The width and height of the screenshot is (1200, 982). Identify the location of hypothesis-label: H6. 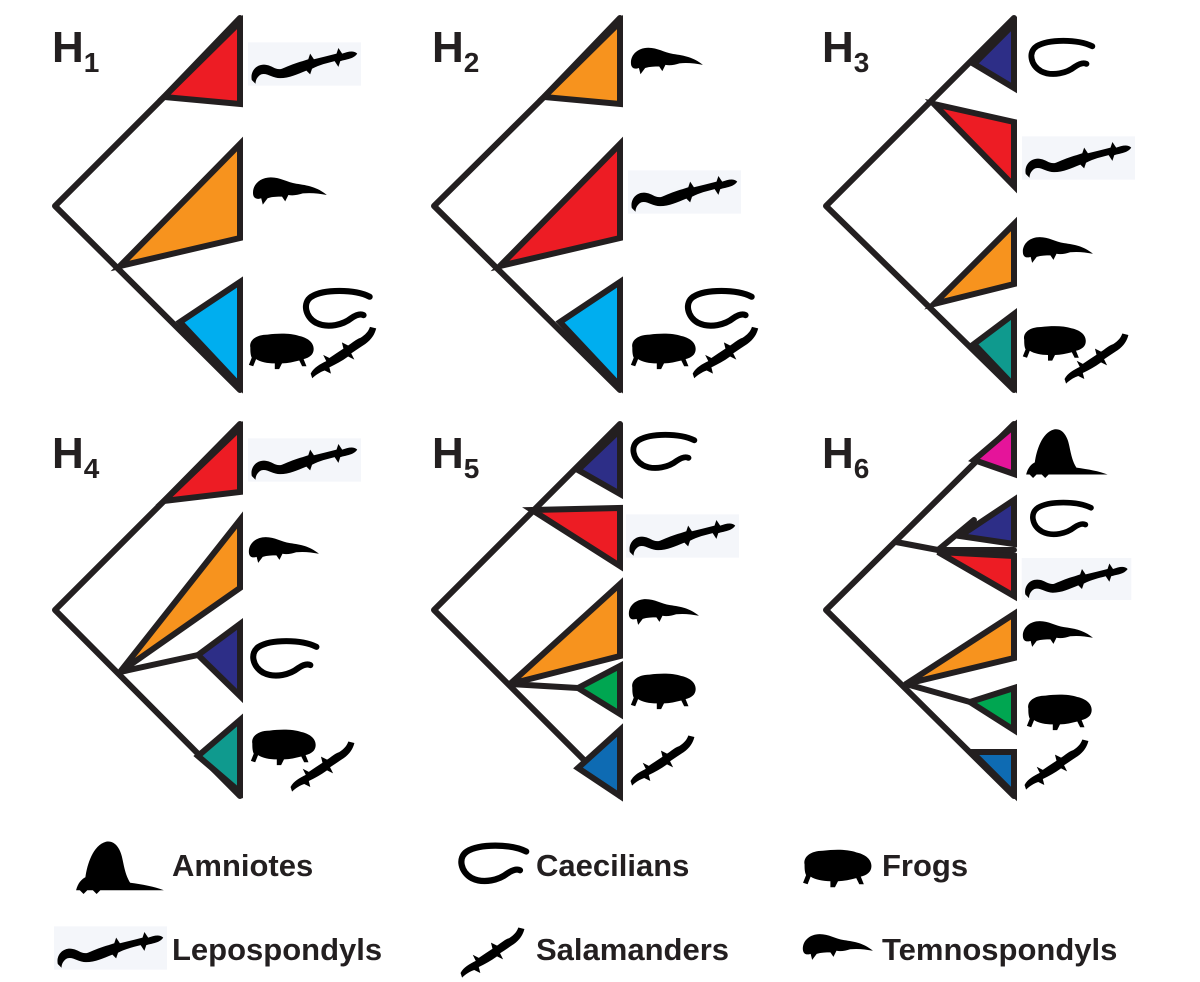
(845, 456).